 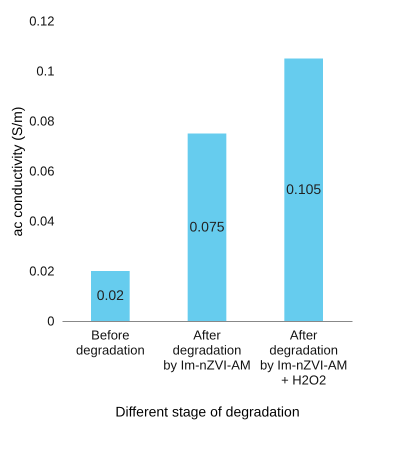 I want to click on x-tick-label: After degradation by Im-nZVI-AM, so click(x=207, y=350).